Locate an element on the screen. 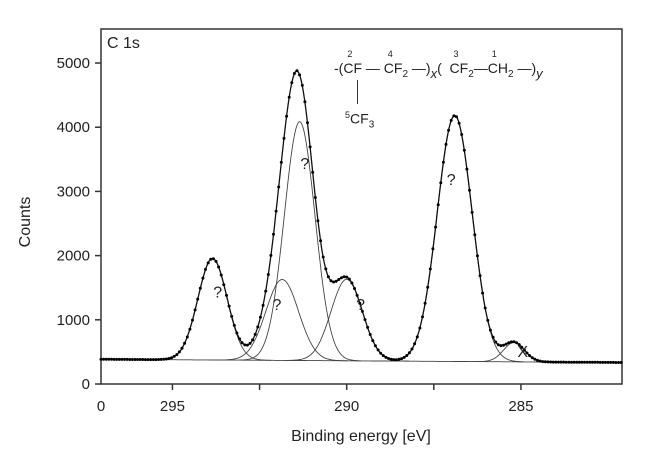 The image size is (656, 452). formula-bracket: ( is located at coordinates (439, 68).